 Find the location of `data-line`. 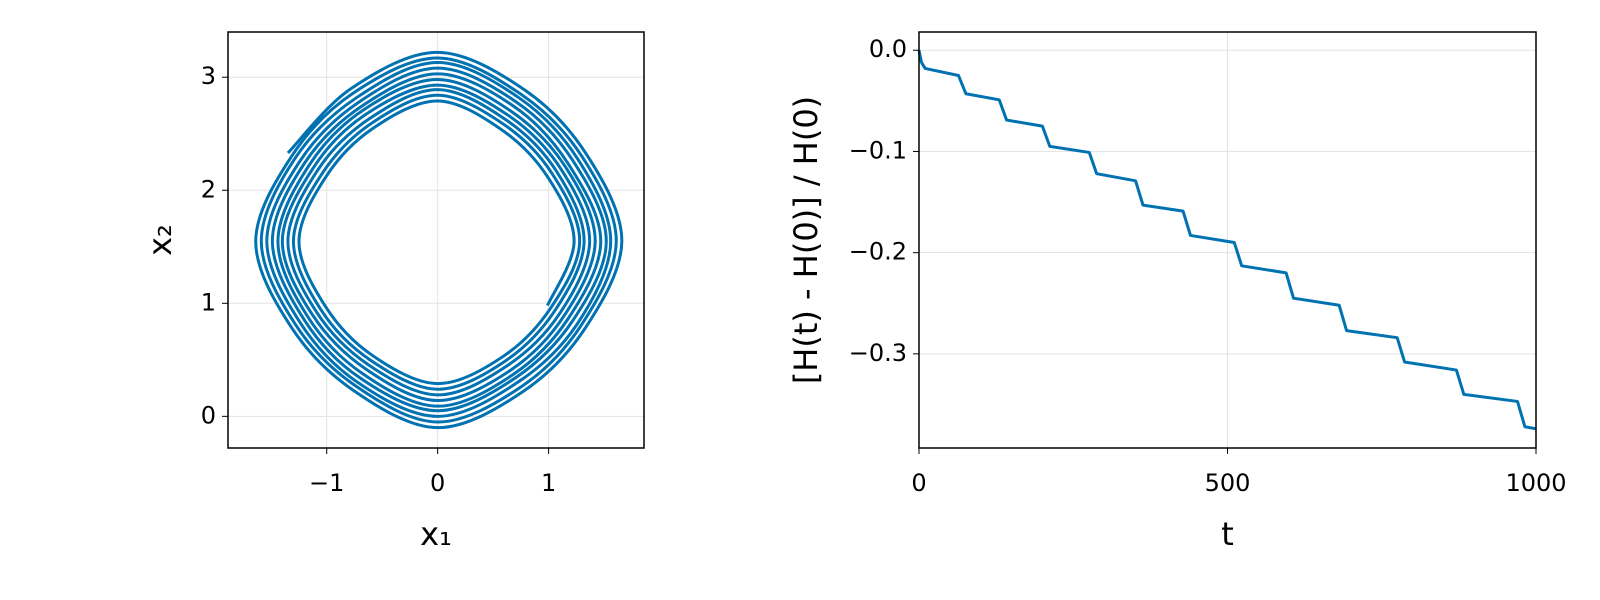

data-line is located at coordinates (439, 240).